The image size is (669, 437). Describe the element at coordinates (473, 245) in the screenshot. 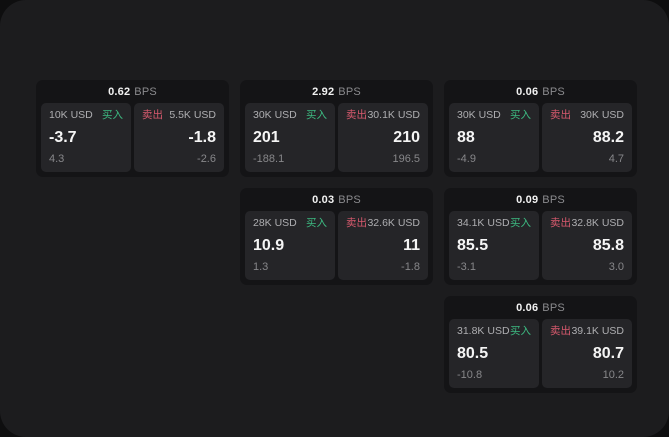

I see `buy-price: 85.5` at that location.